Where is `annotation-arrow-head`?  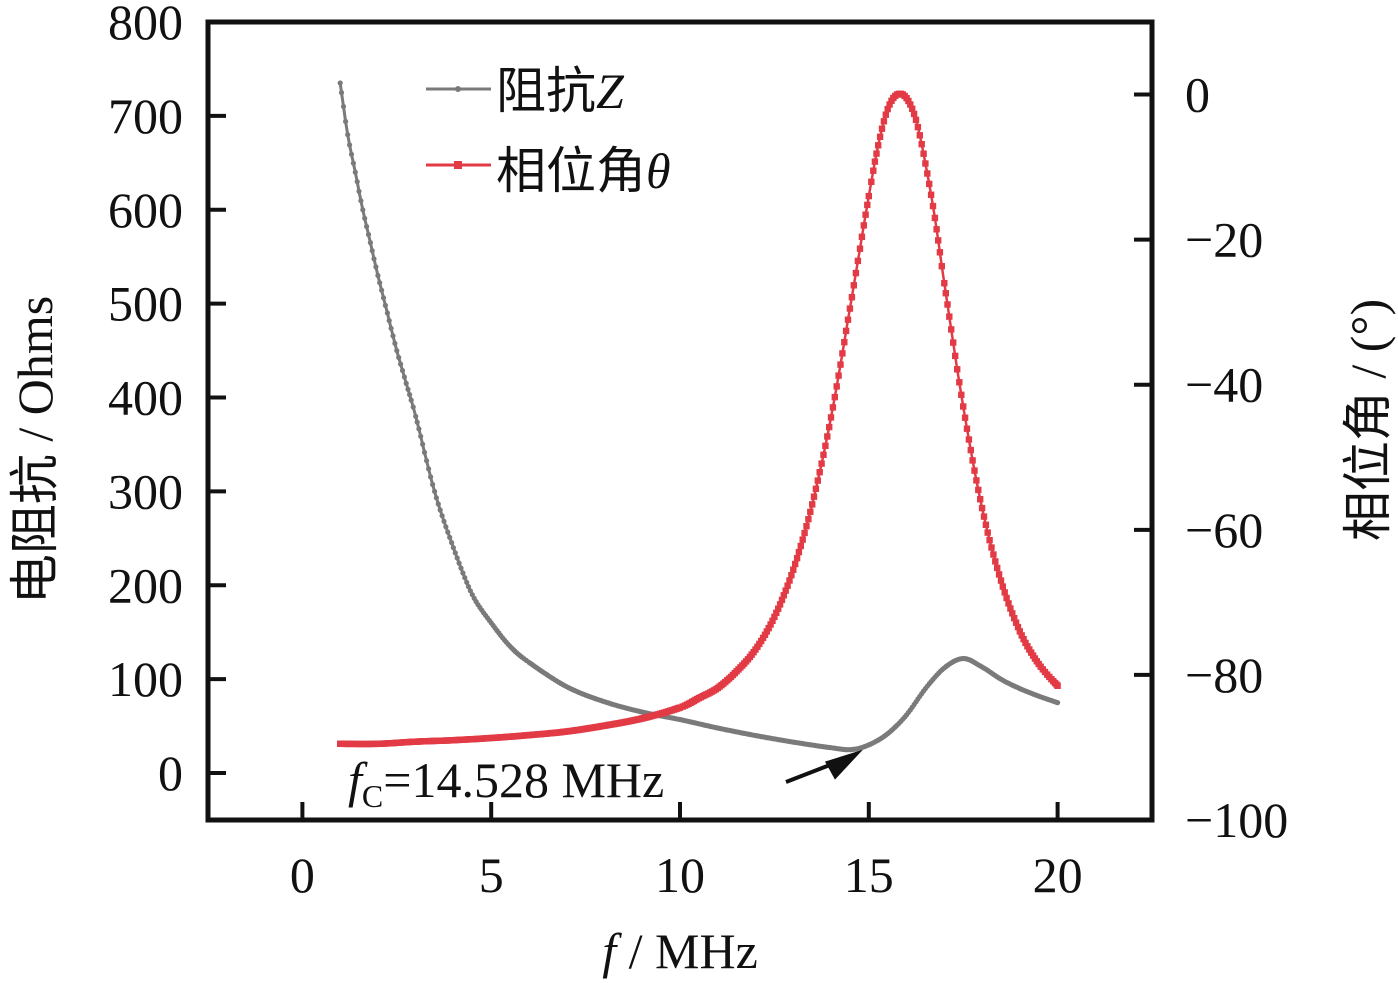
annotation-arrow-head is located at coordinates (843, 764).